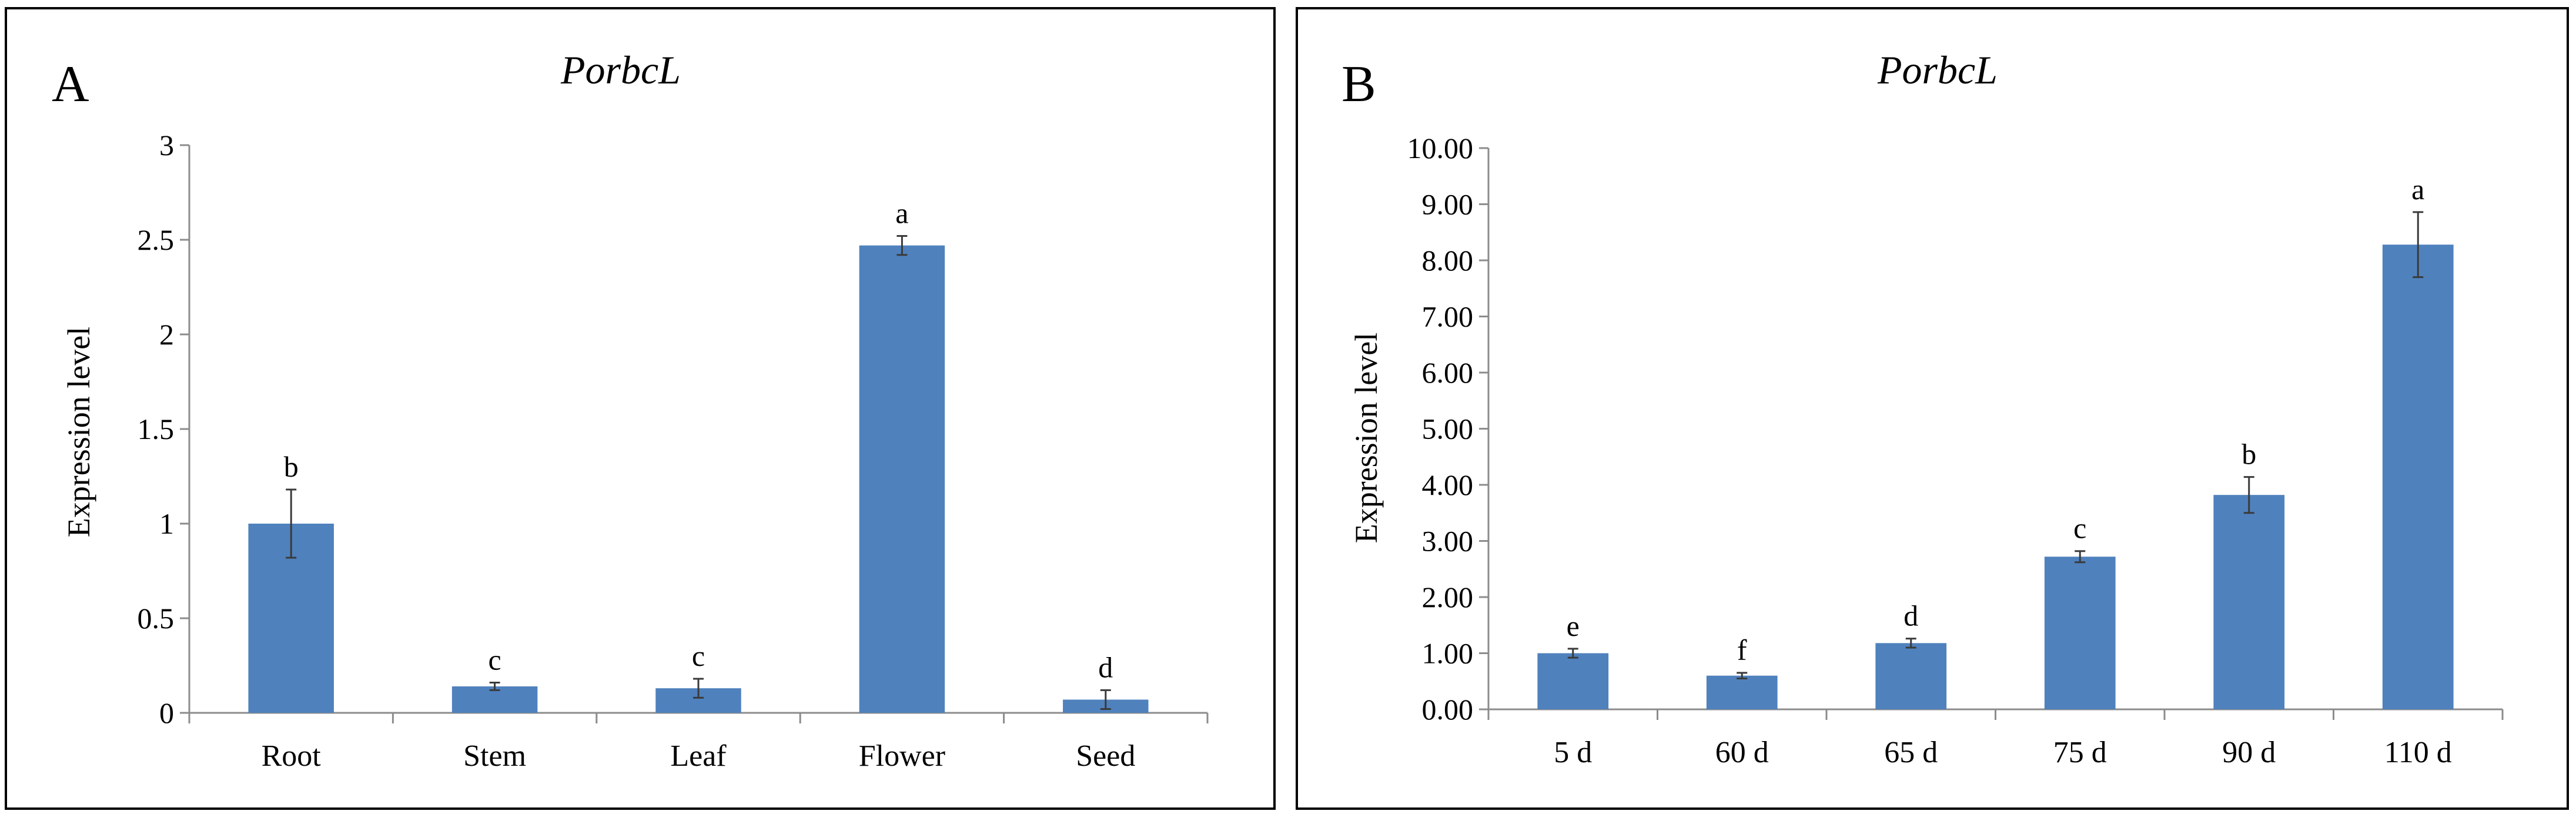 This screenshot has width=2576, height=821. Describe the element at coordinates (1573, 752) in the screenshot. I see `category-label: 5 d` at that location.